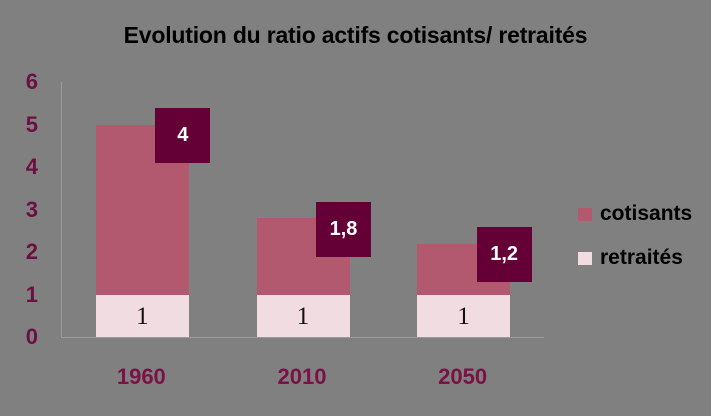 This screenshot has width=711, height=416. I want to click on legend-label: retraités, so click(641, 257).